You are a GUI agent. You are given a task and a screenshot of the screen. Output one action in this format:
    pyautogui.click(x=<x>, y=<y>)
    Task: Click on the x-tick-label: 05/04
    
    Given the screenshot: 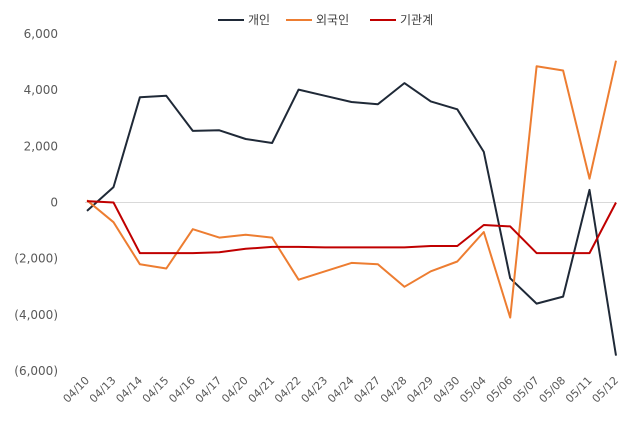 What is the action you would take?
    pyautogui.click(x=473, y=390)
    